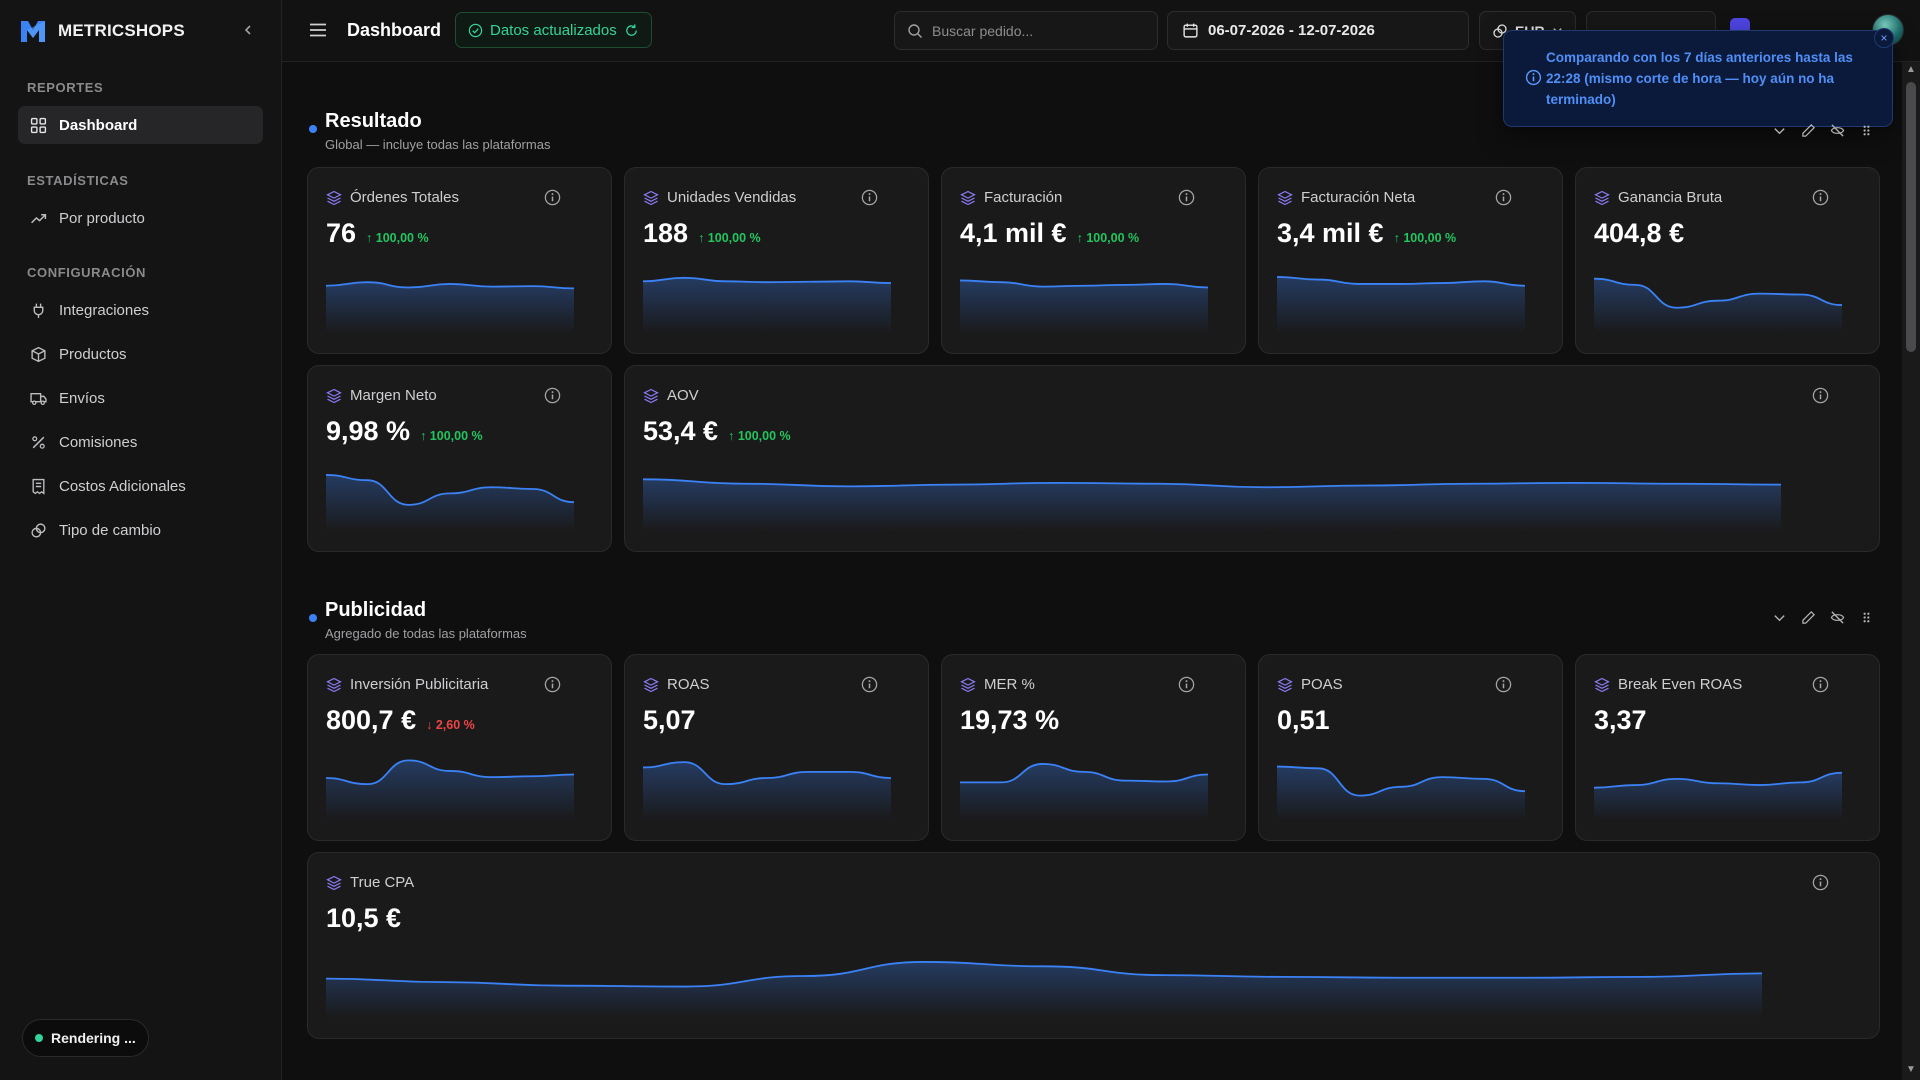 The image size is (1920, 1080). I want to click on card-value-row: 4,1 mil € ↑ 100,00 %, so click(1049, 233).